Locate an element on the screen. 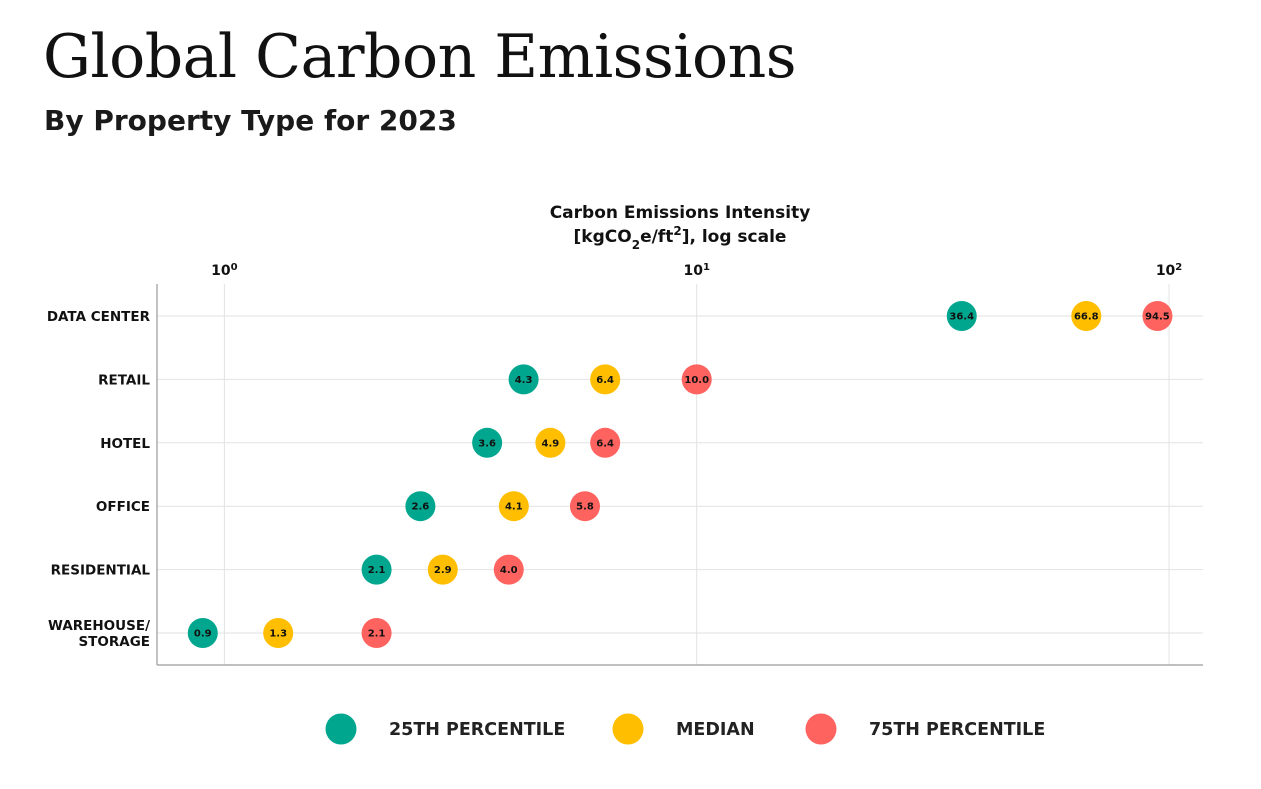 The width and height of the screenshot is (1261, 789). category-label: STORAGE is located at coordinates (114, 642).